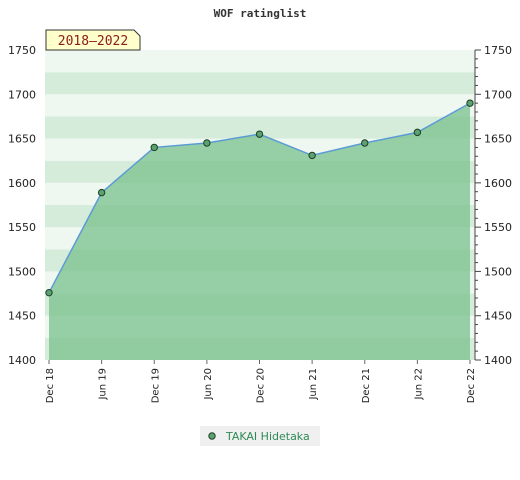 This screenshot has height=480, width=520. Describe the element at coordinates (498, 360) in the screenshot. I see `y-tick-label-right: 1400` at that location.